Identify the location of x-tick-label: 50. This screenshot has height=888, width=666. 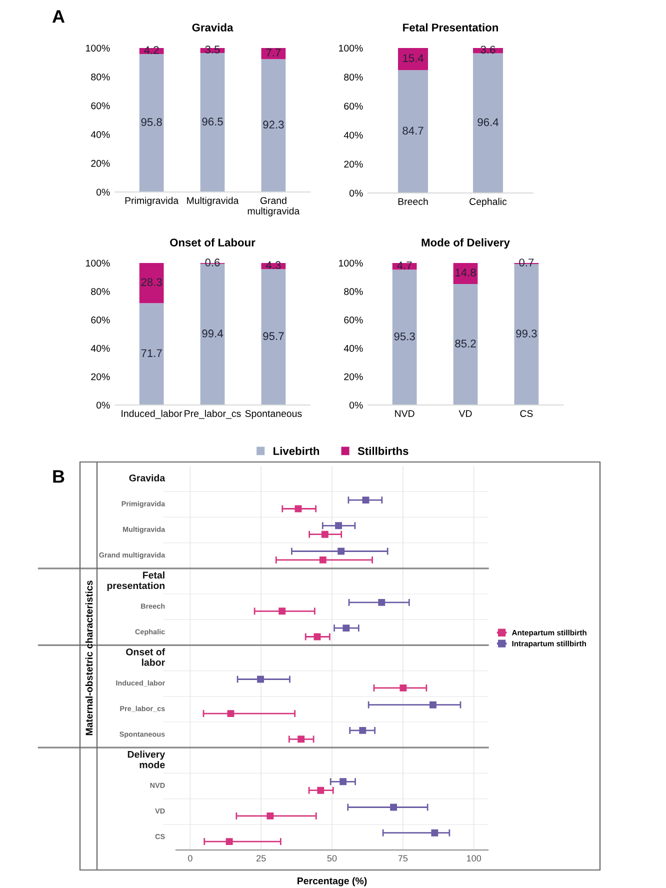
(332, 858).